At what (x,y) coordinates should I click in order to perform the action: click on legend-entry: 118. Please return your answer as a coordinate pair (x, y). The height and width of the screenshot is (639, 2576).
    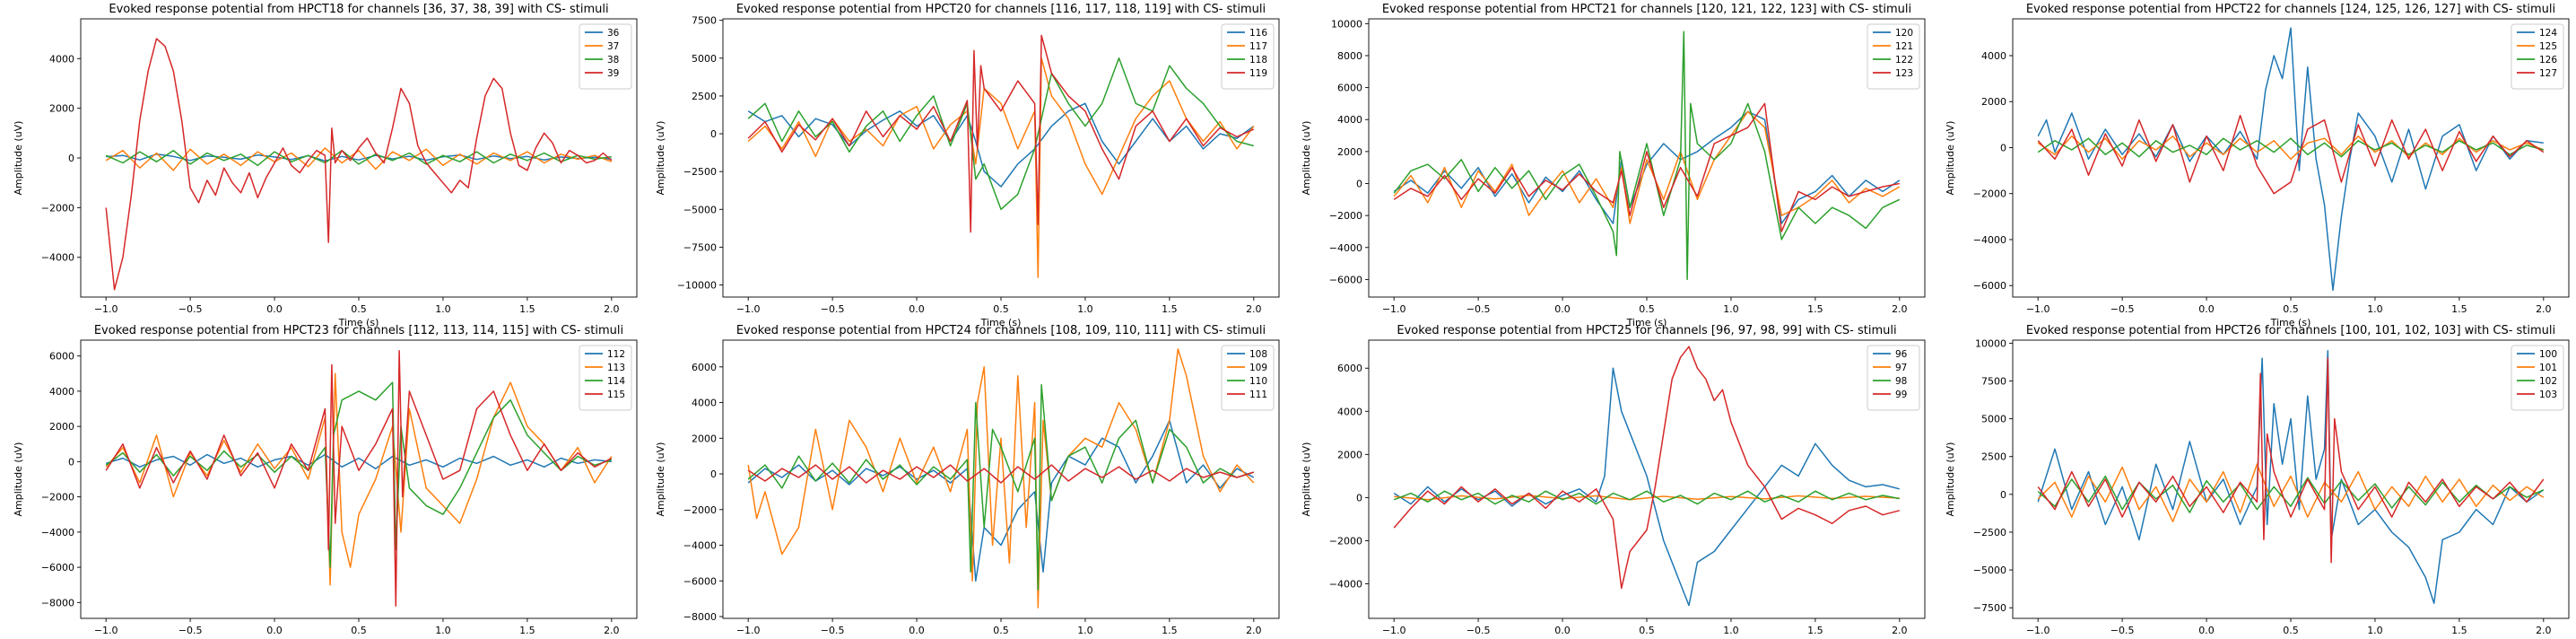
    Looking at the image, I should click on (1258, 61).